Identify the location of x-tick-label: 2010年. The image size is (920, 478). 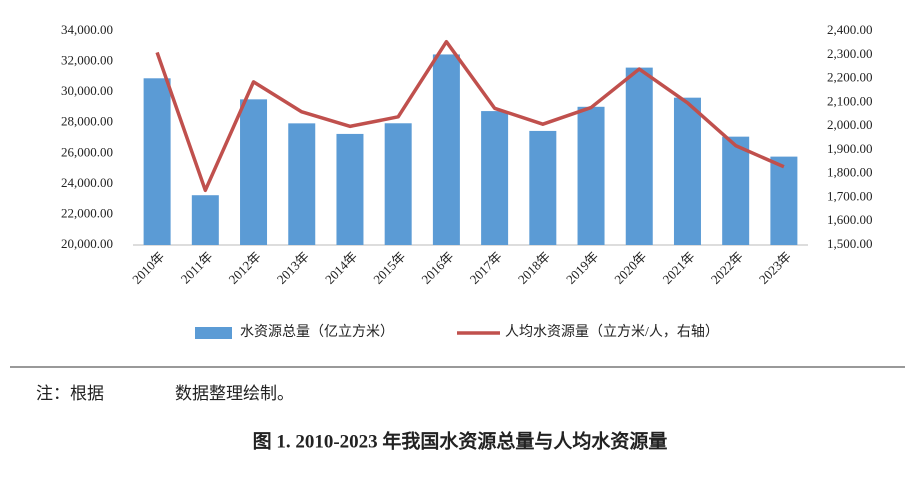
(148, 268).